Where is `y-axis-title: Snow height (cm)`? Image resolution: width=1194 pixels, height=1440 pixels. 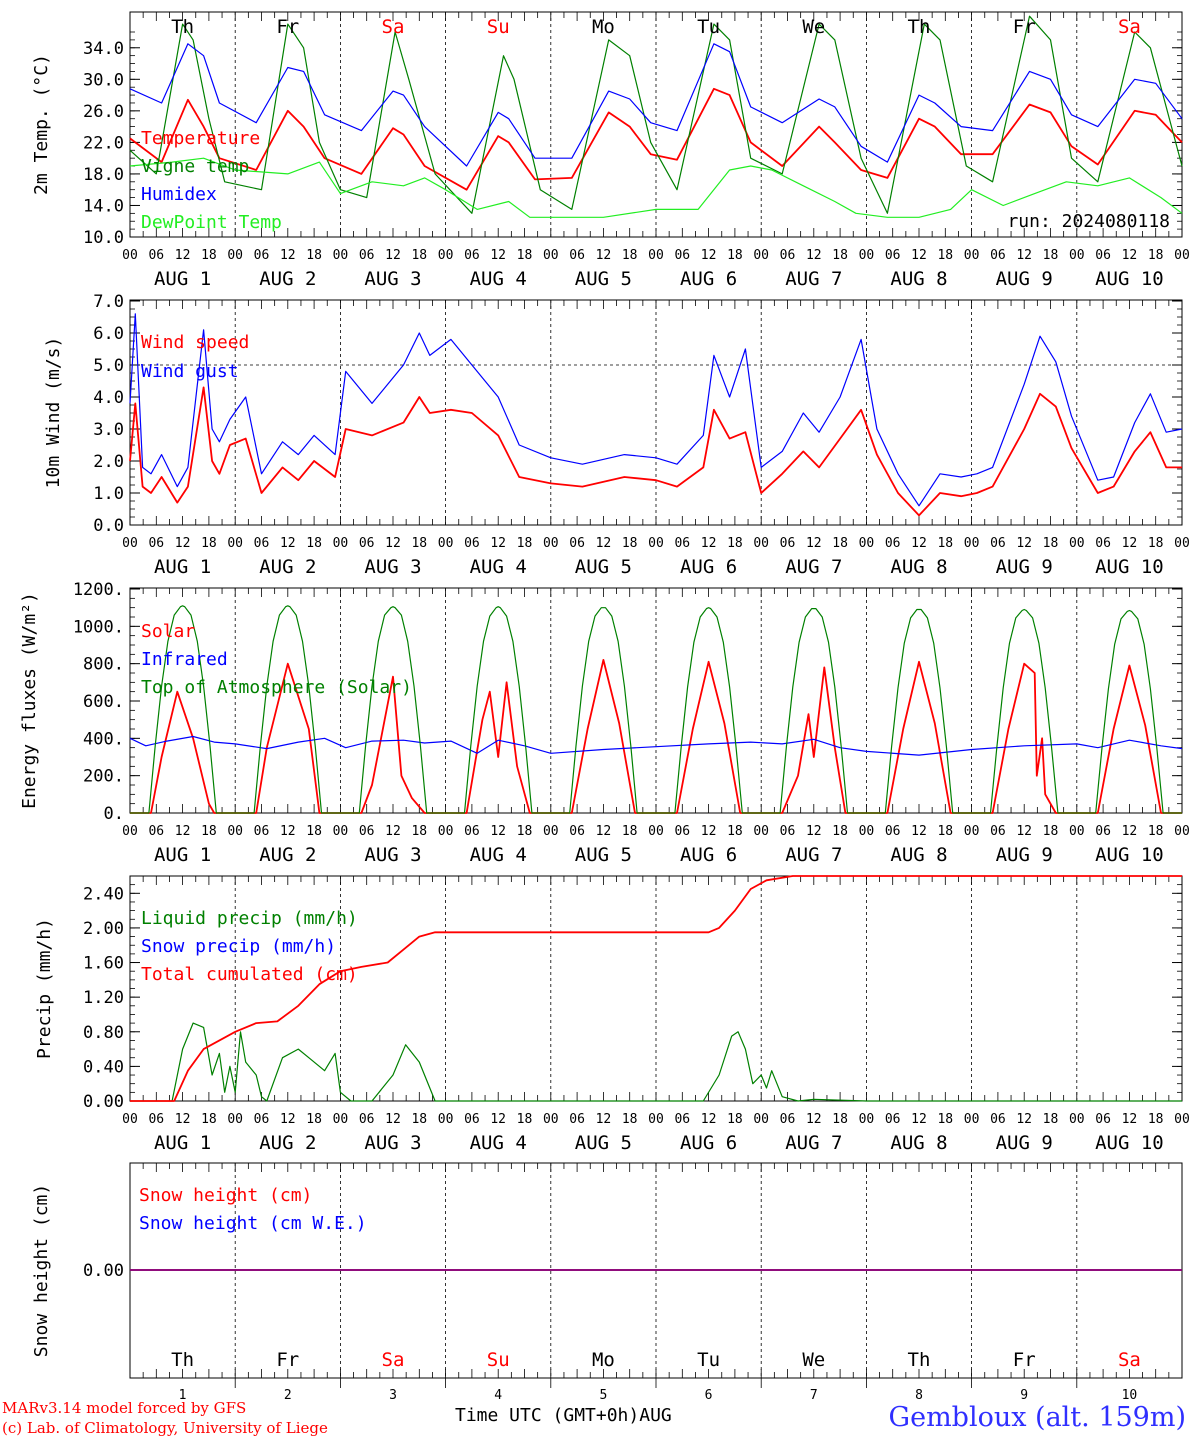 y-axis-title: Snow height (cm) is located at coordinates (41, 1270).